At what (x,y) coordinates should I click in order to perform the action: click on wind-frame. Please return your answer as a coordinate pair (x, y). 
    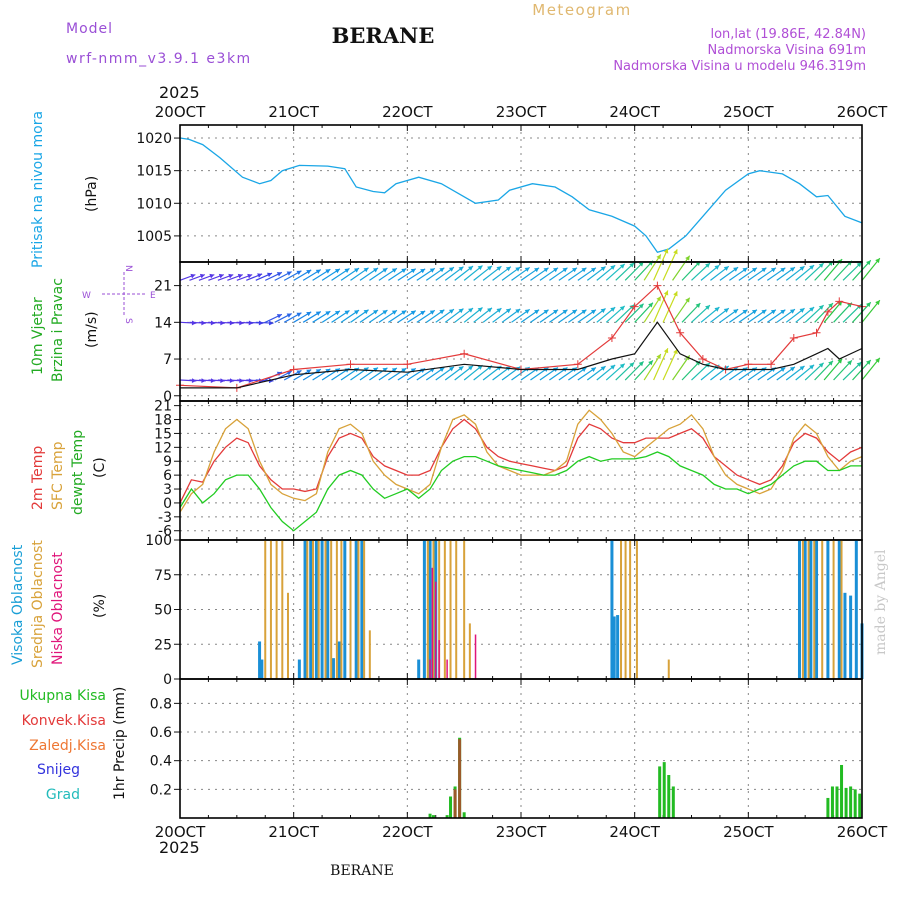
    Looking at the image, I should click on (521, 331).